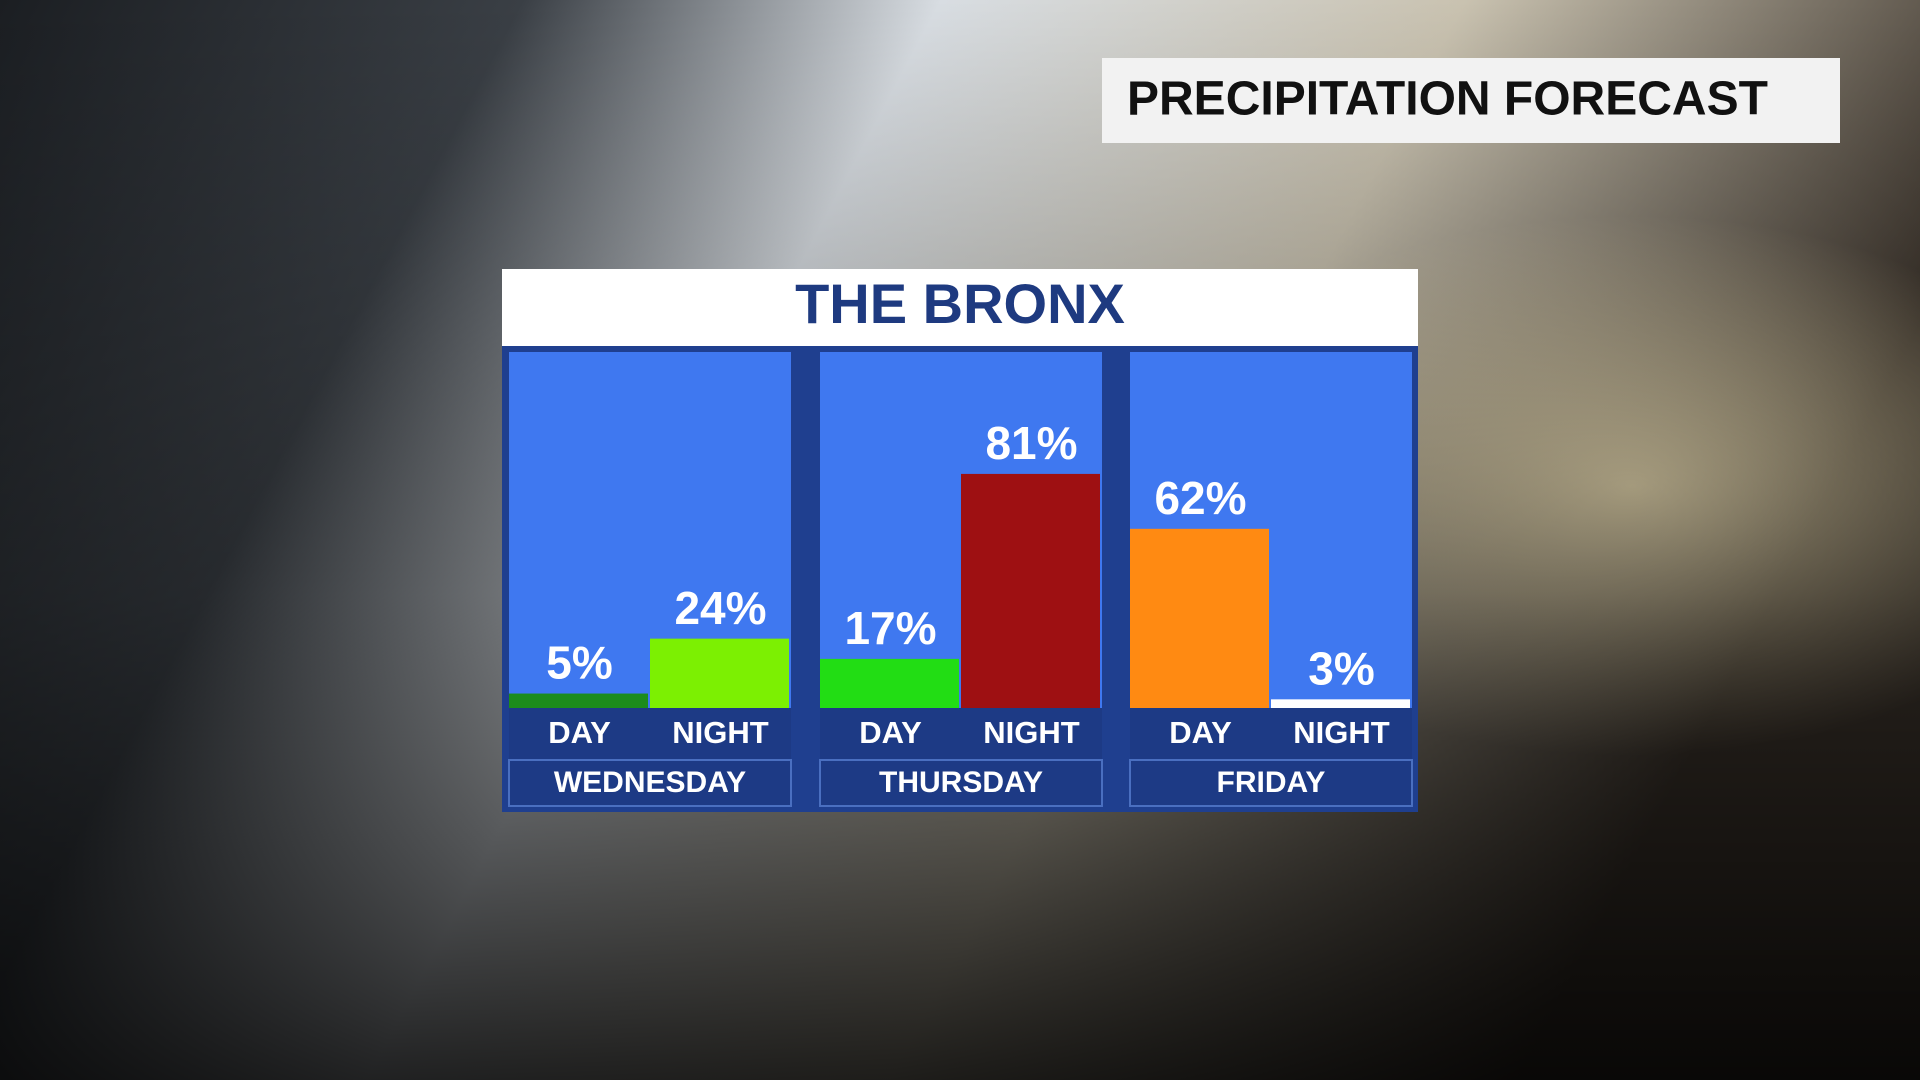 The image size is (1920, 1080). I want to click on category-label: WEDNESDAY, so click(650, 782).